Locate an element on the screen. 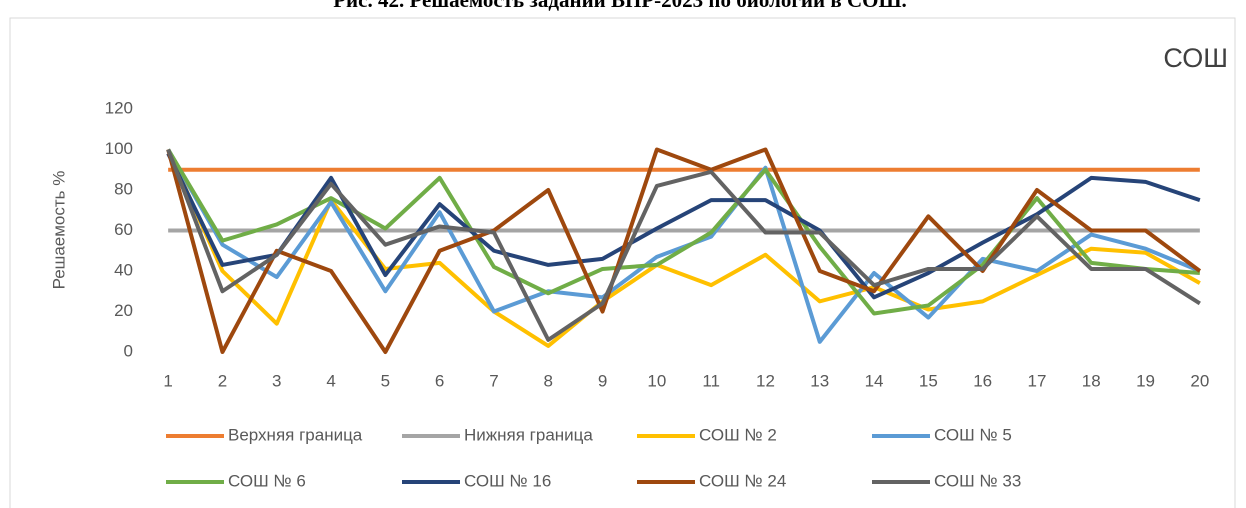  x-tick-label: 5 is located at coordinates (385, 380).